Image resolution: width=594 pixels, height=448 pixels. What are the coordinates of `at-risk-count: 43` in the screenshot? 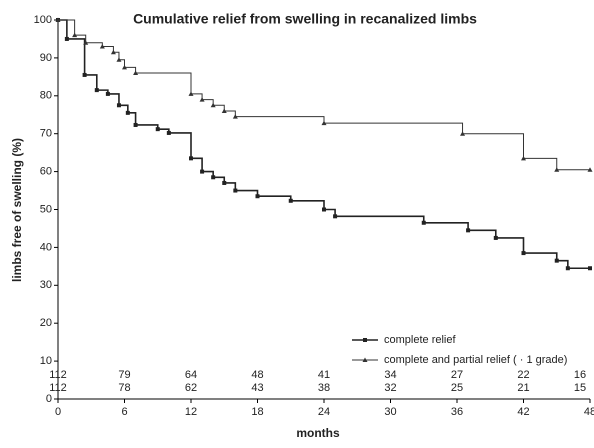 It's located at (257, 388).